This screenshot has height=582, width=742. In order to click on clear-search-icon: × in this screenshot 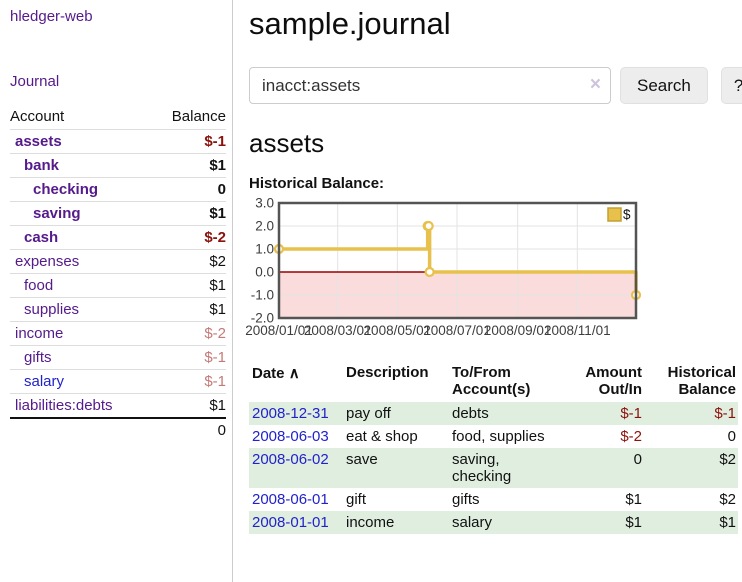, I will do `click(595, 84)`.